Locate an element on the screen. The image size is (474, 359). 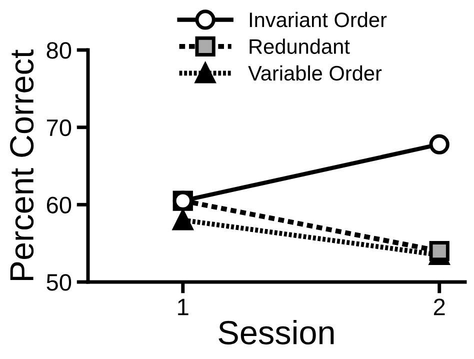
y-tick-label: 60 is located at coordinates (59, 205).